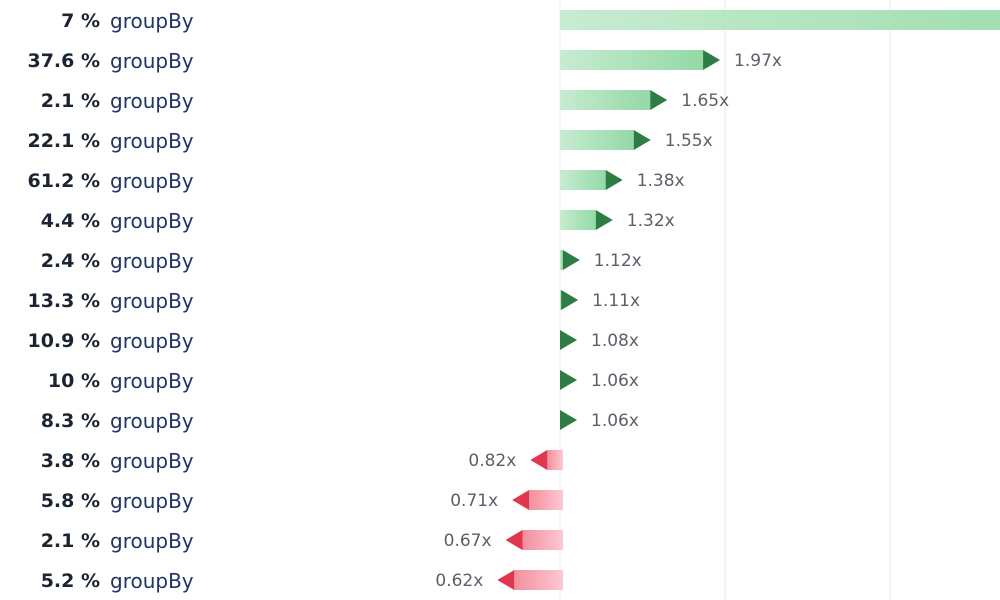 The width and height of the screenshot is (1000, 600). What do you see at coordinates (618, 261) in the screenshot?
I see `value-label: 1.12x` at bounding box center [618, 261].